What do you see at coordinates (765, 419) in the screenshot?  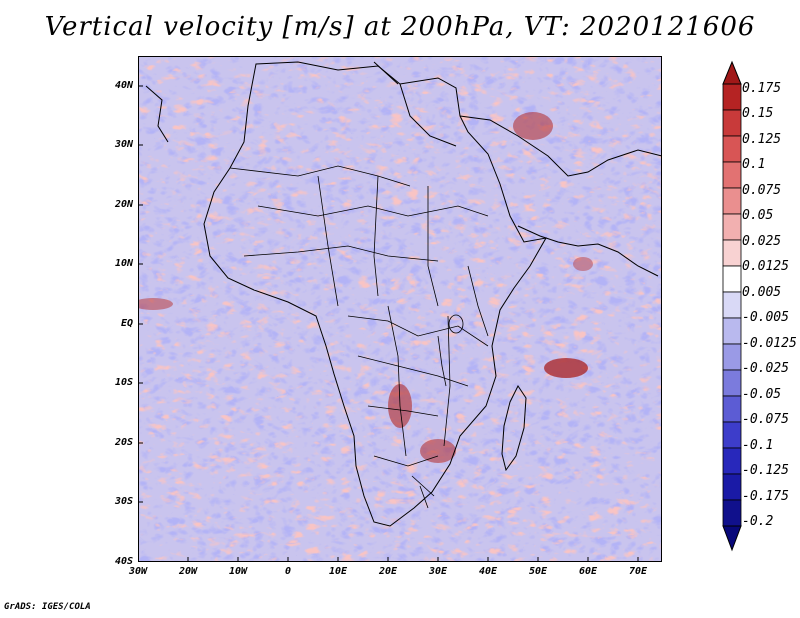 I see `colorbar-label: -0.075` at bounding box center [765, 419].